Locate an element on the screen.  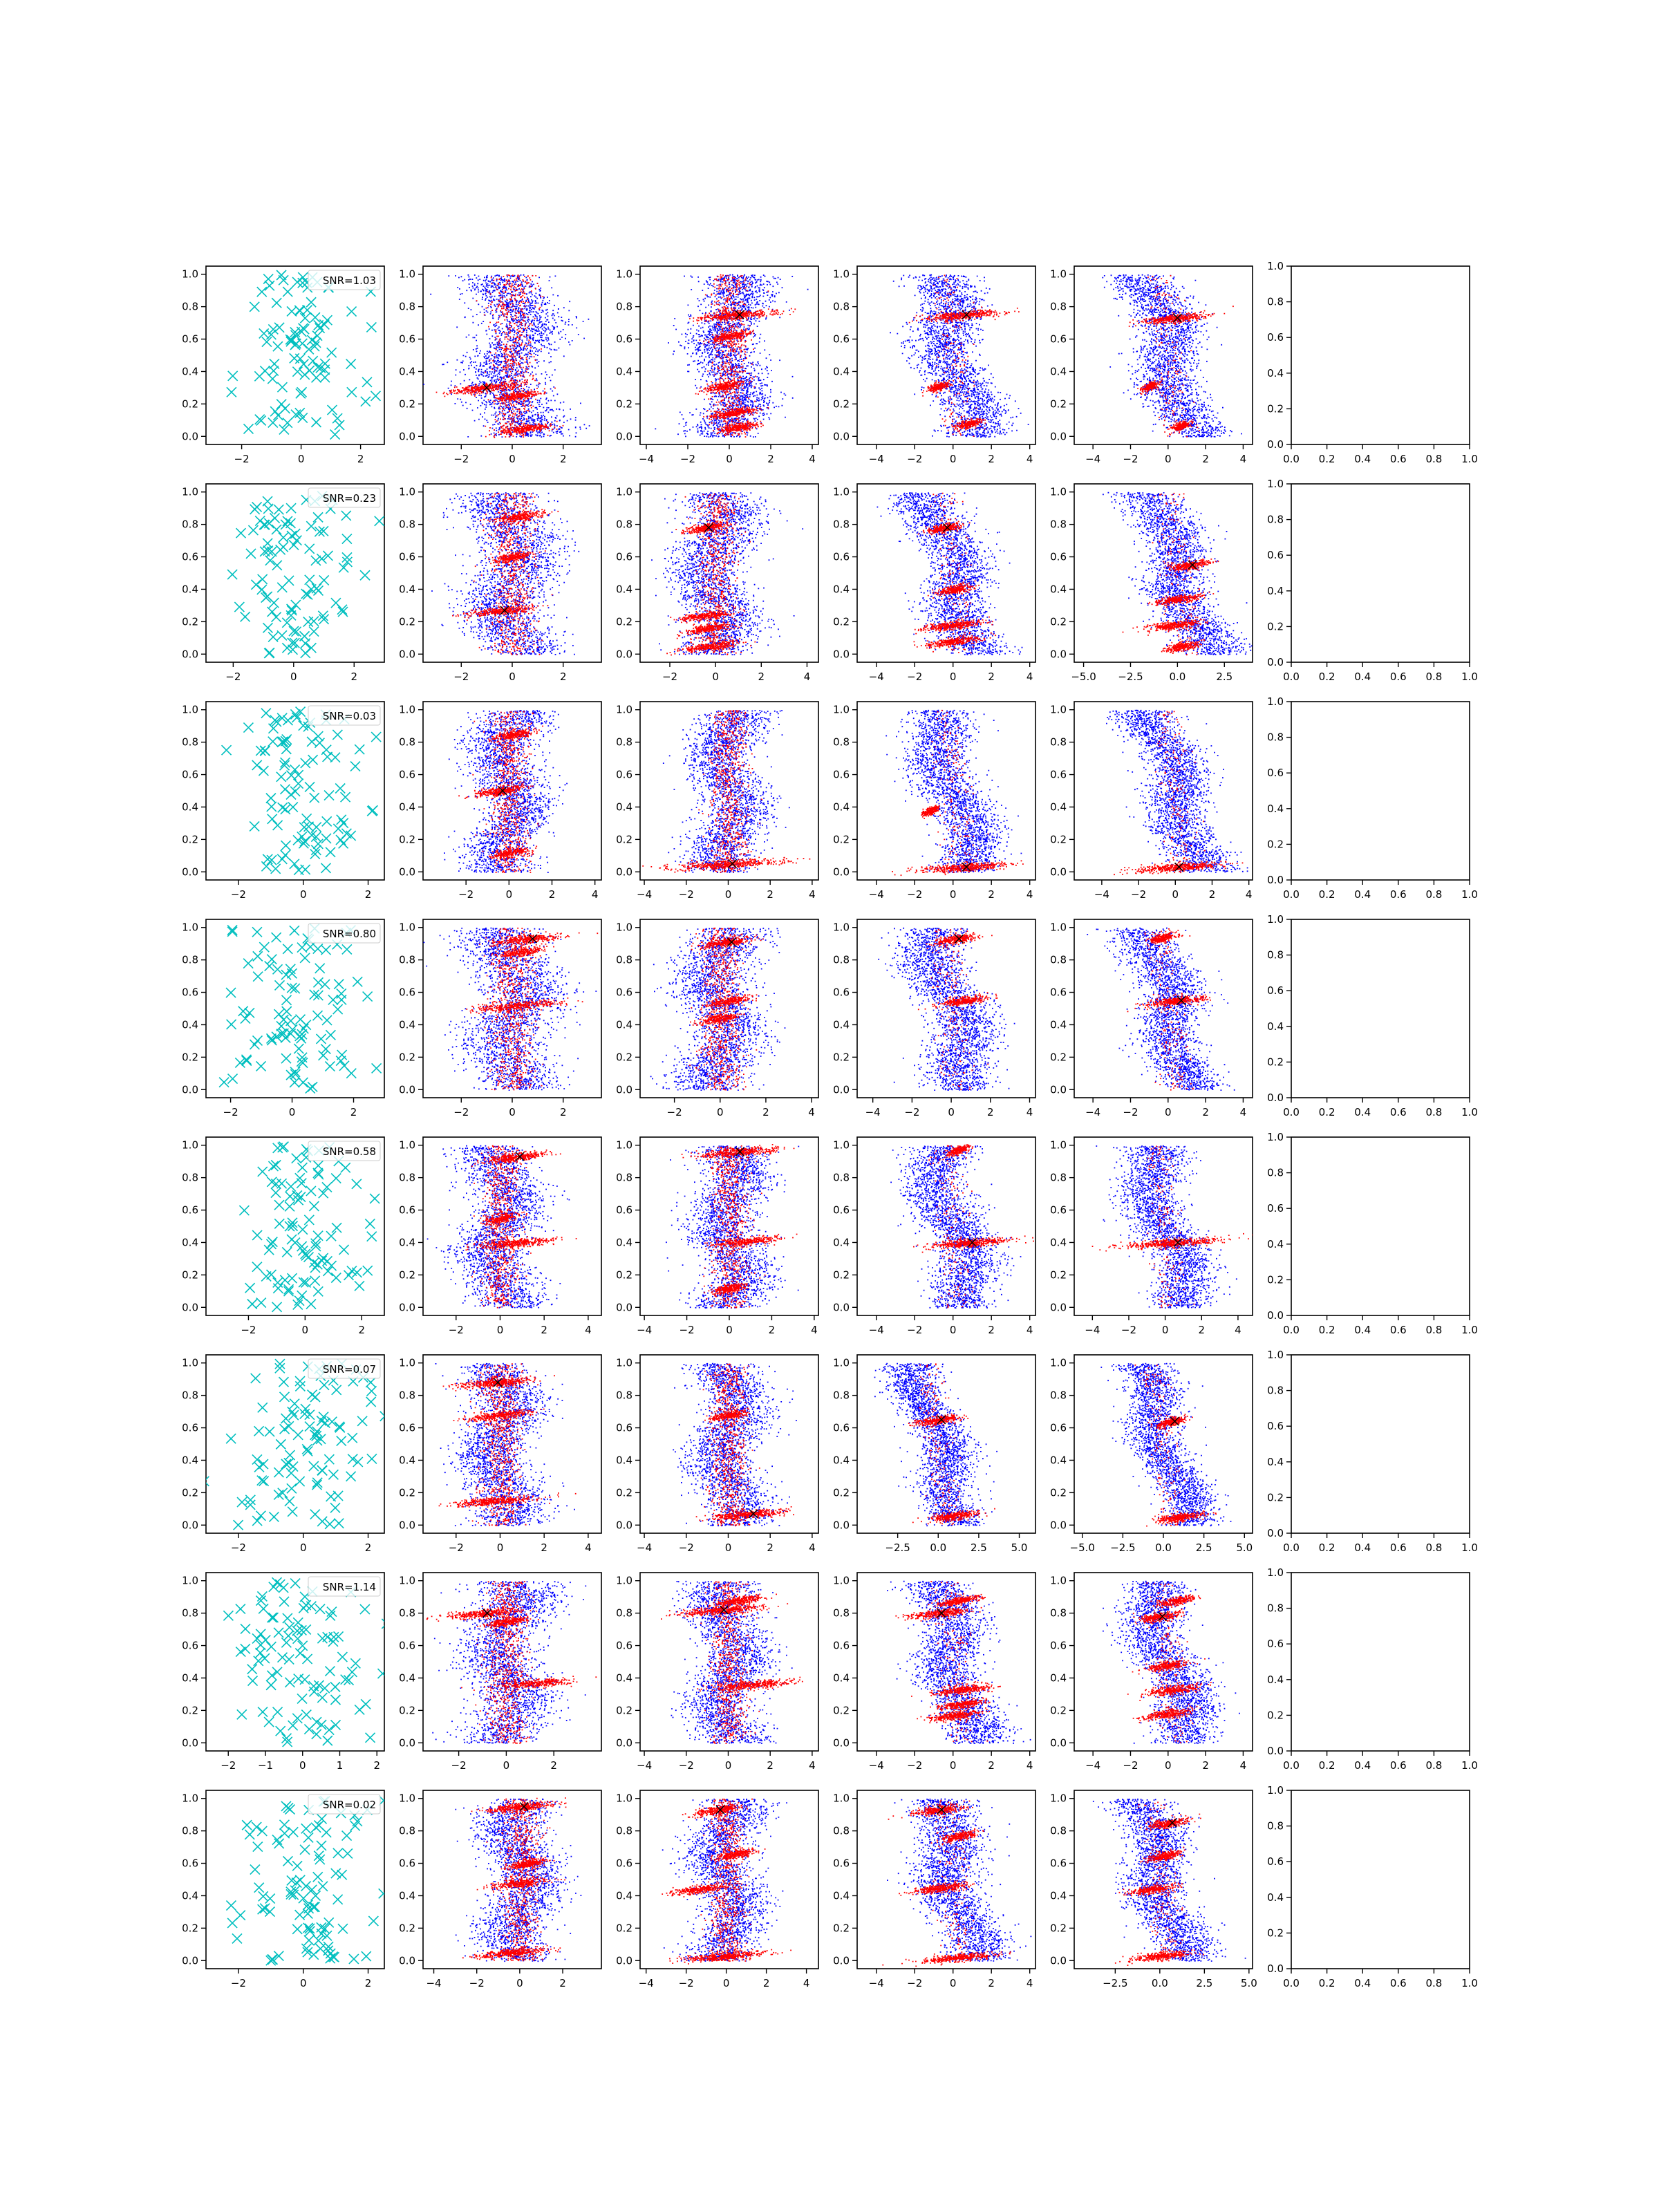
x-tick-label: 0.2 is located at coordinates (1327, 459).